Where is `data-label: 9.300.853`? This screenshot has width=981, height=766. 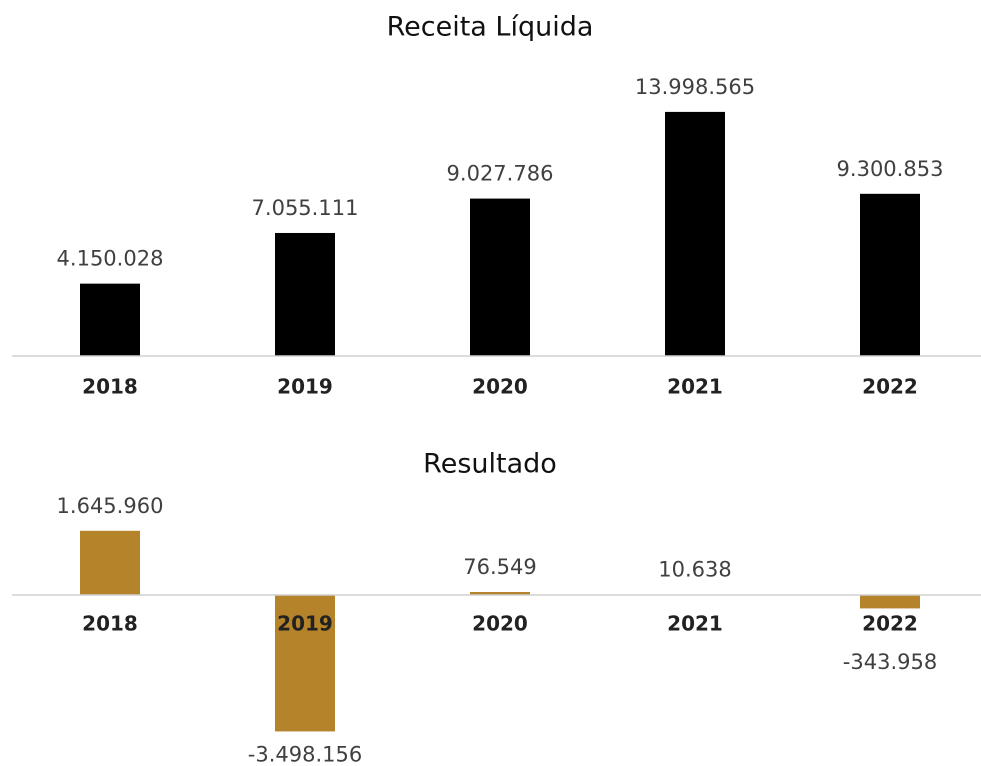 data-label: 9.300.853 is located at coordinates (890, 169).